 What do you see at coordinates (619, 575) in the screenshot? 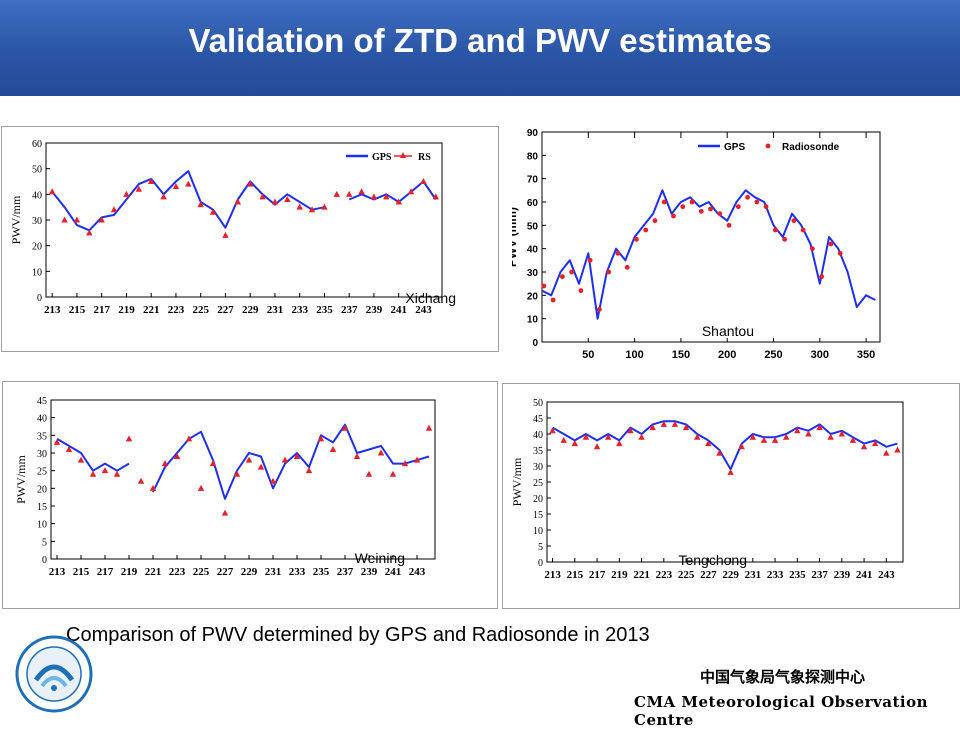
I see `x-tick-label: 219` at bounding box center [619, 575].